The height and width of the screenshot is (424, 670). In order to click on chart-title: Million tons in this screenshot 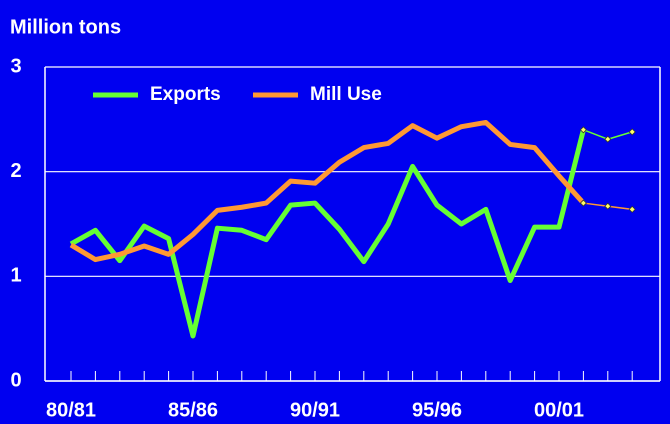, I will do `click(65, 27)`.